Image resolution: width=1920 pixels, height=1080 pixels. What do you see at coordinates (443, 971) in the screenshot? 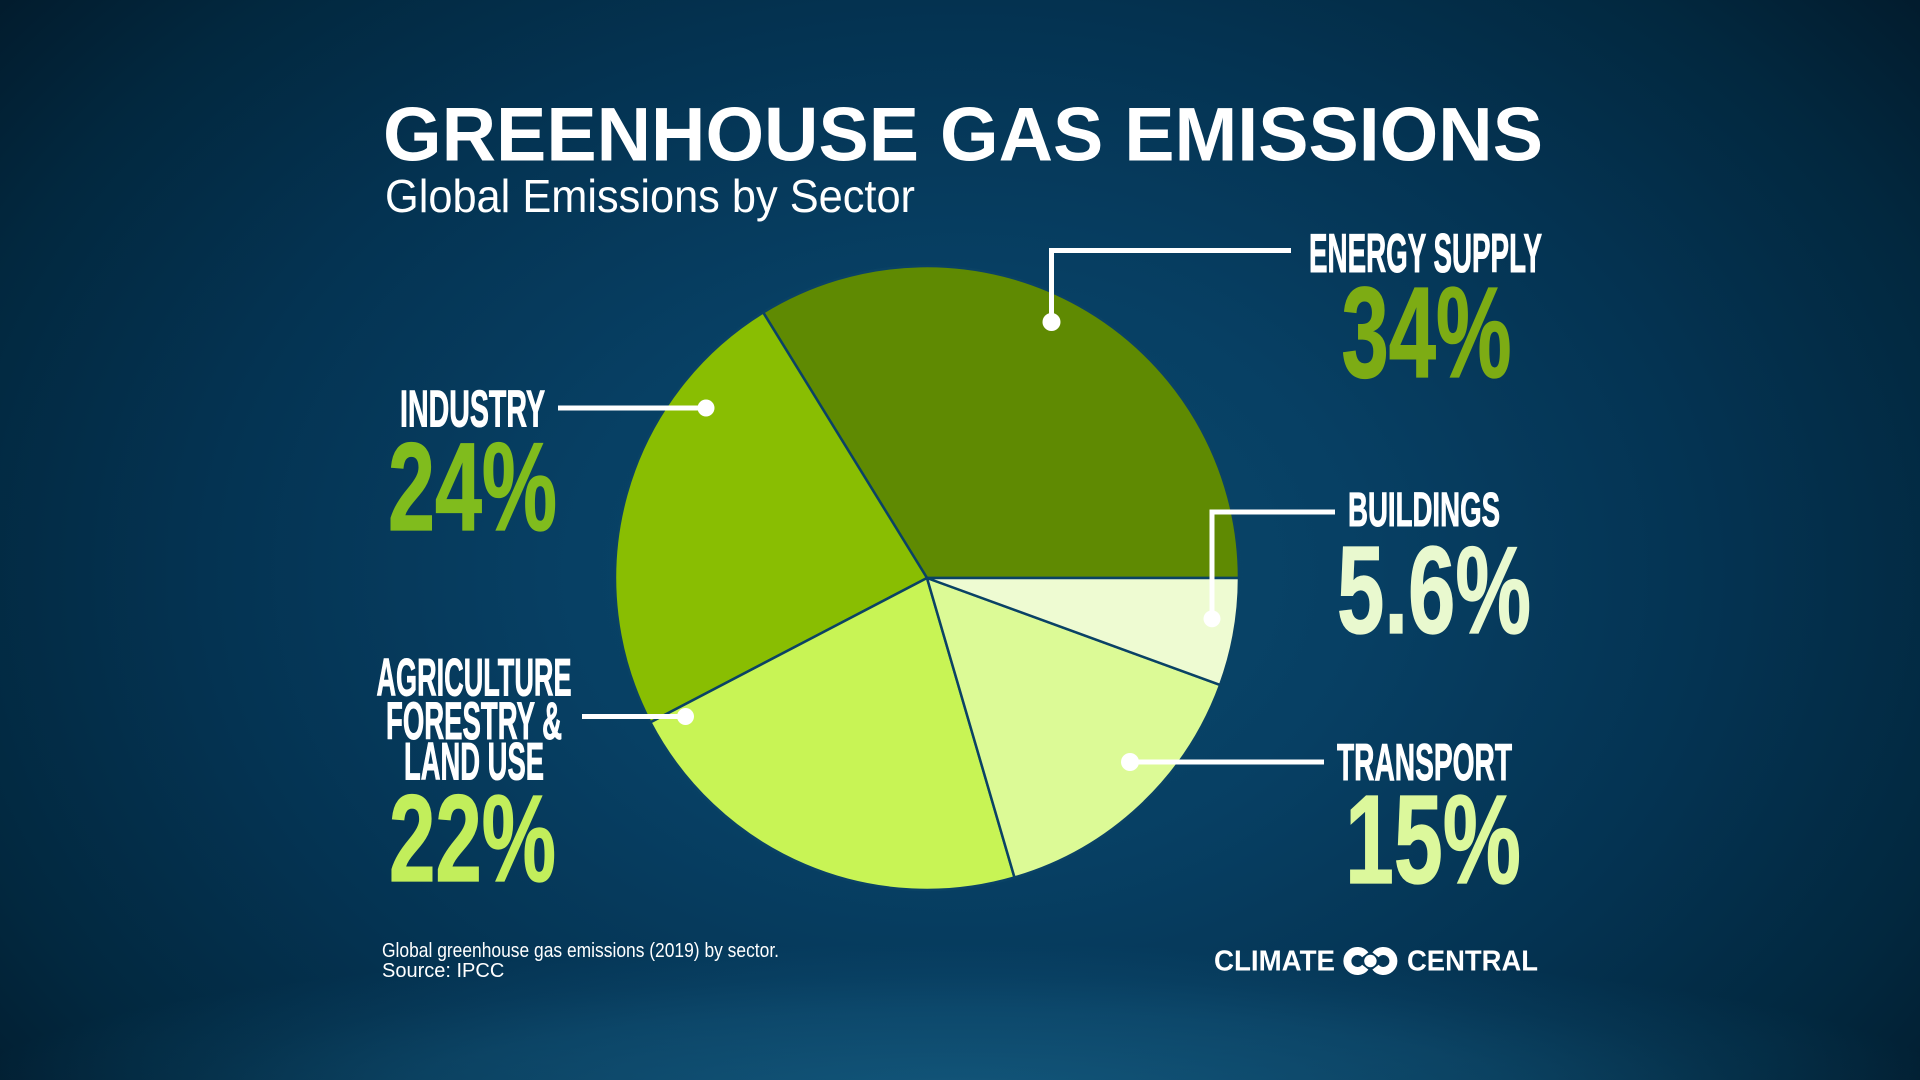
I see `svg-text: Source: IPCC` at bounding box center [443, 971].